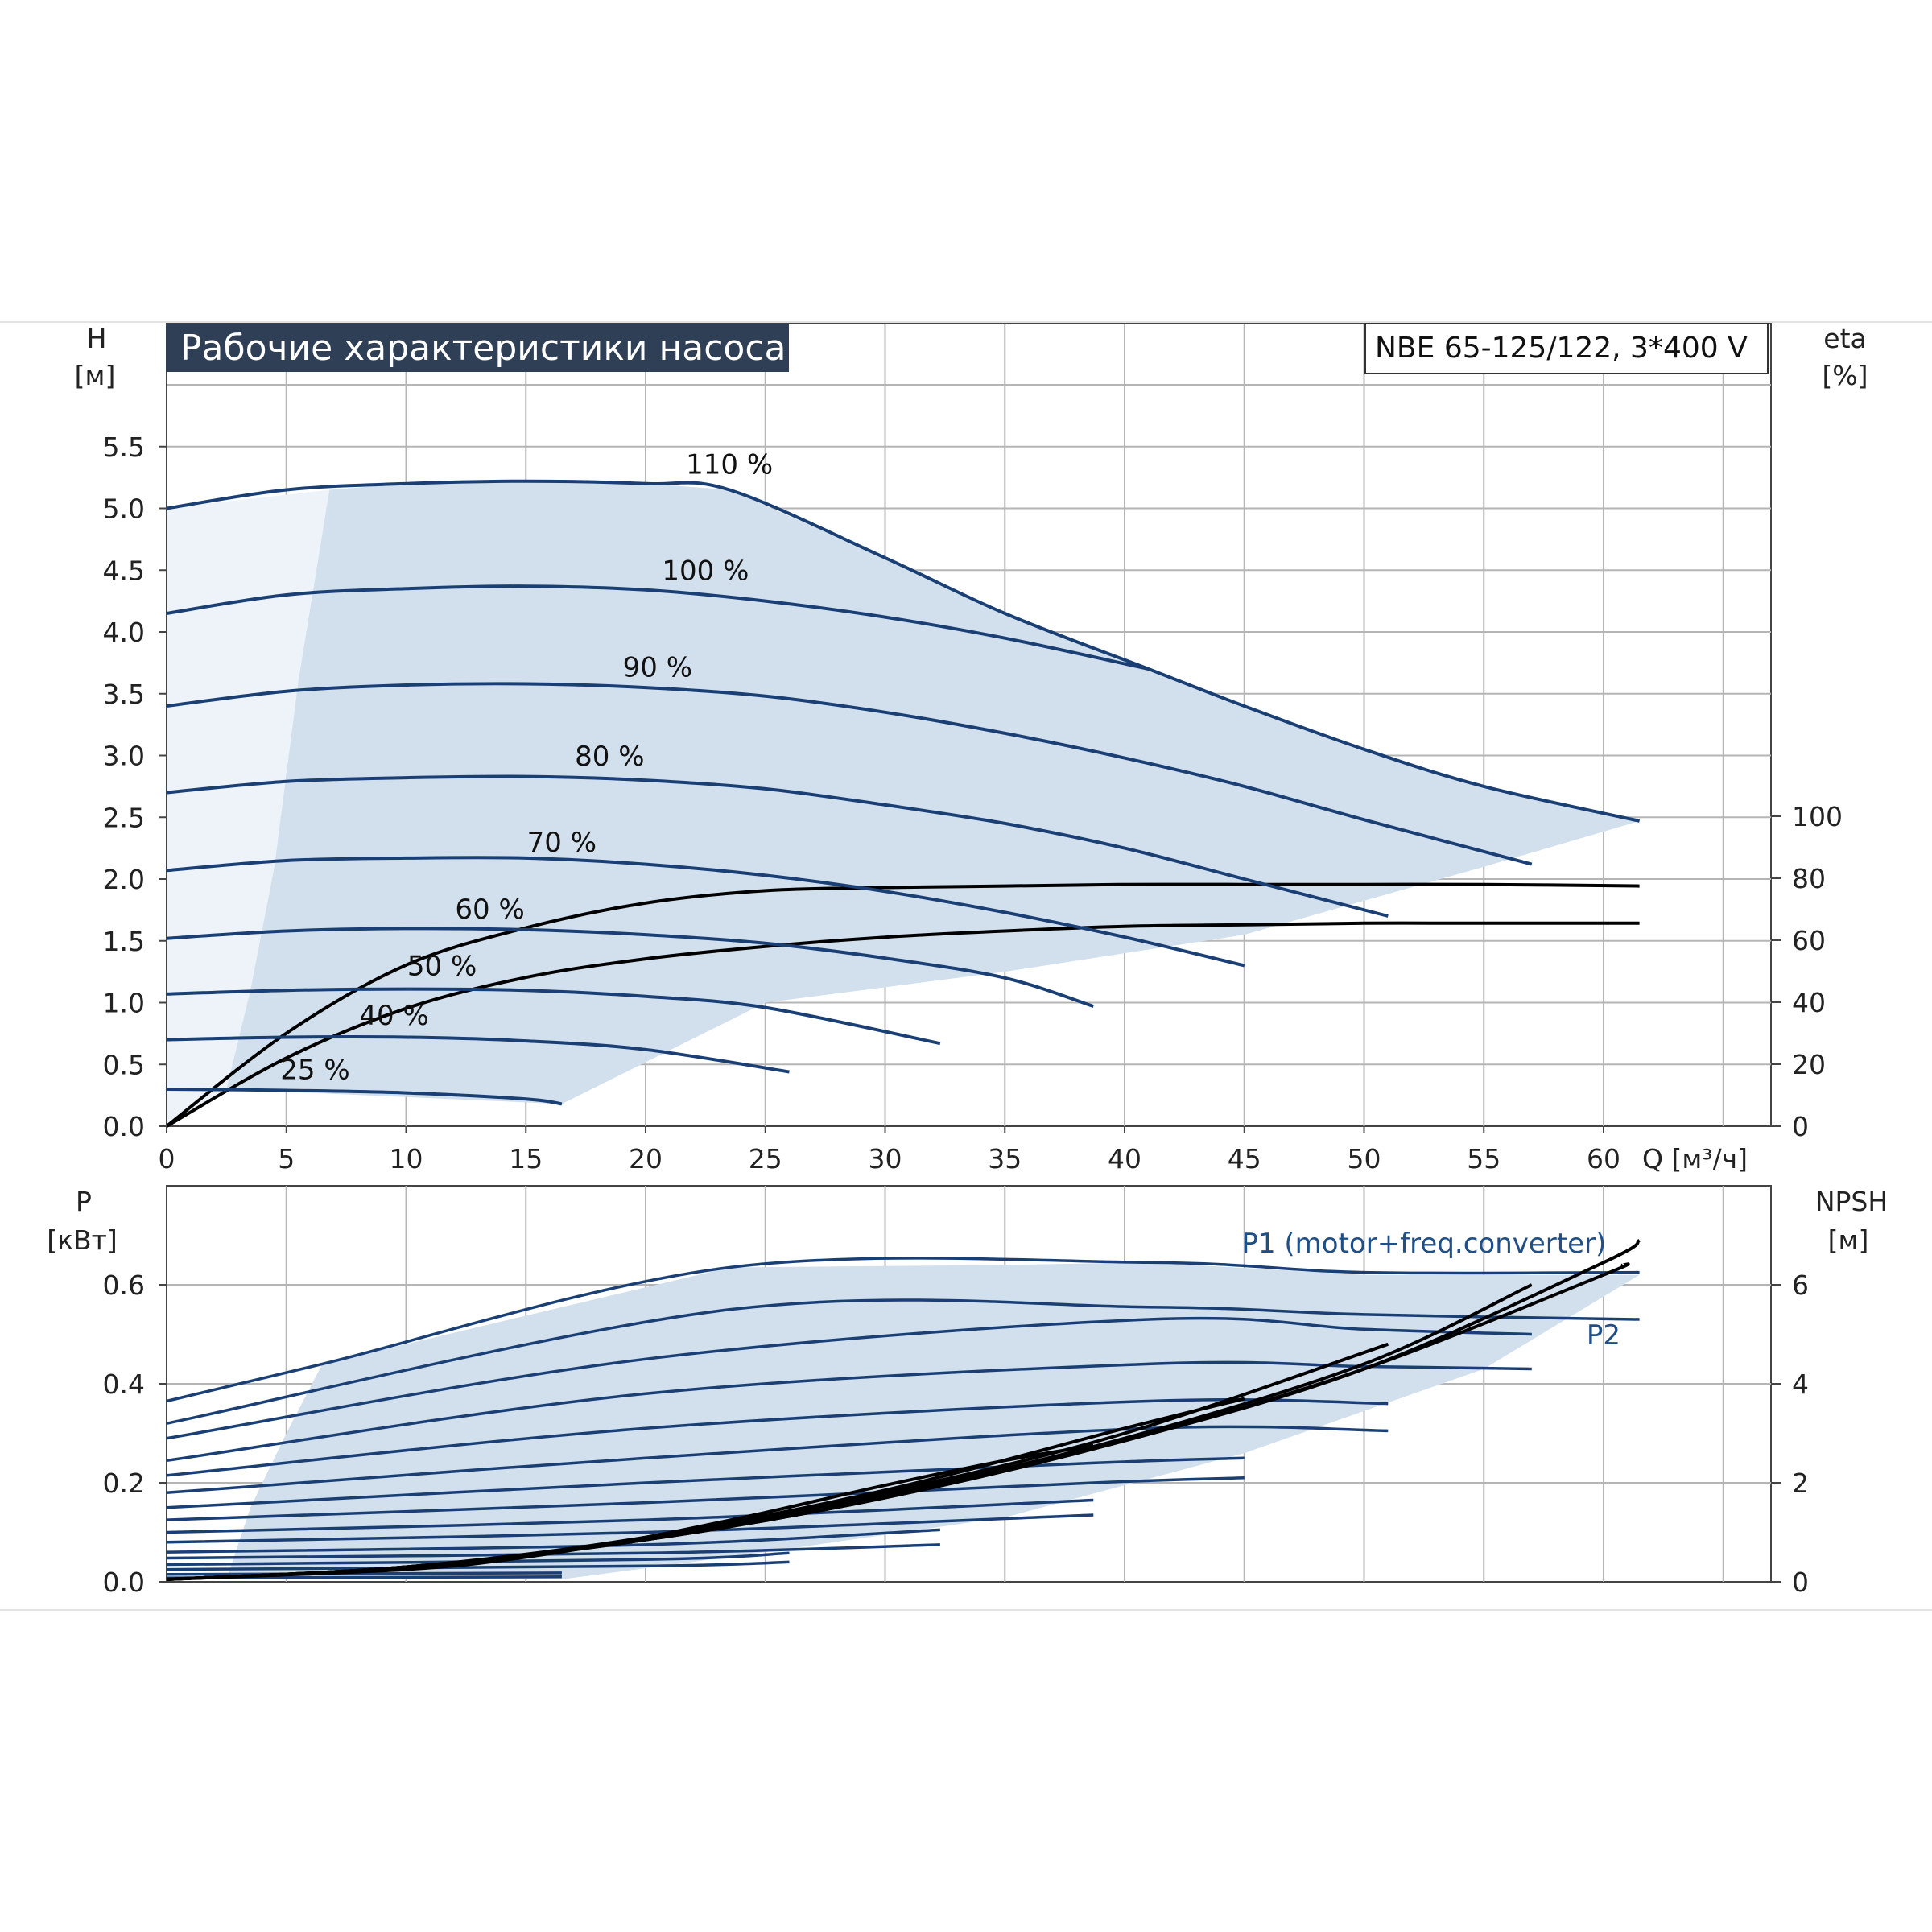 Image resolution: width=1932 pixels, height=1932 pixels. I want to click on p-tick-label: 0.4, so click(124, 1384).